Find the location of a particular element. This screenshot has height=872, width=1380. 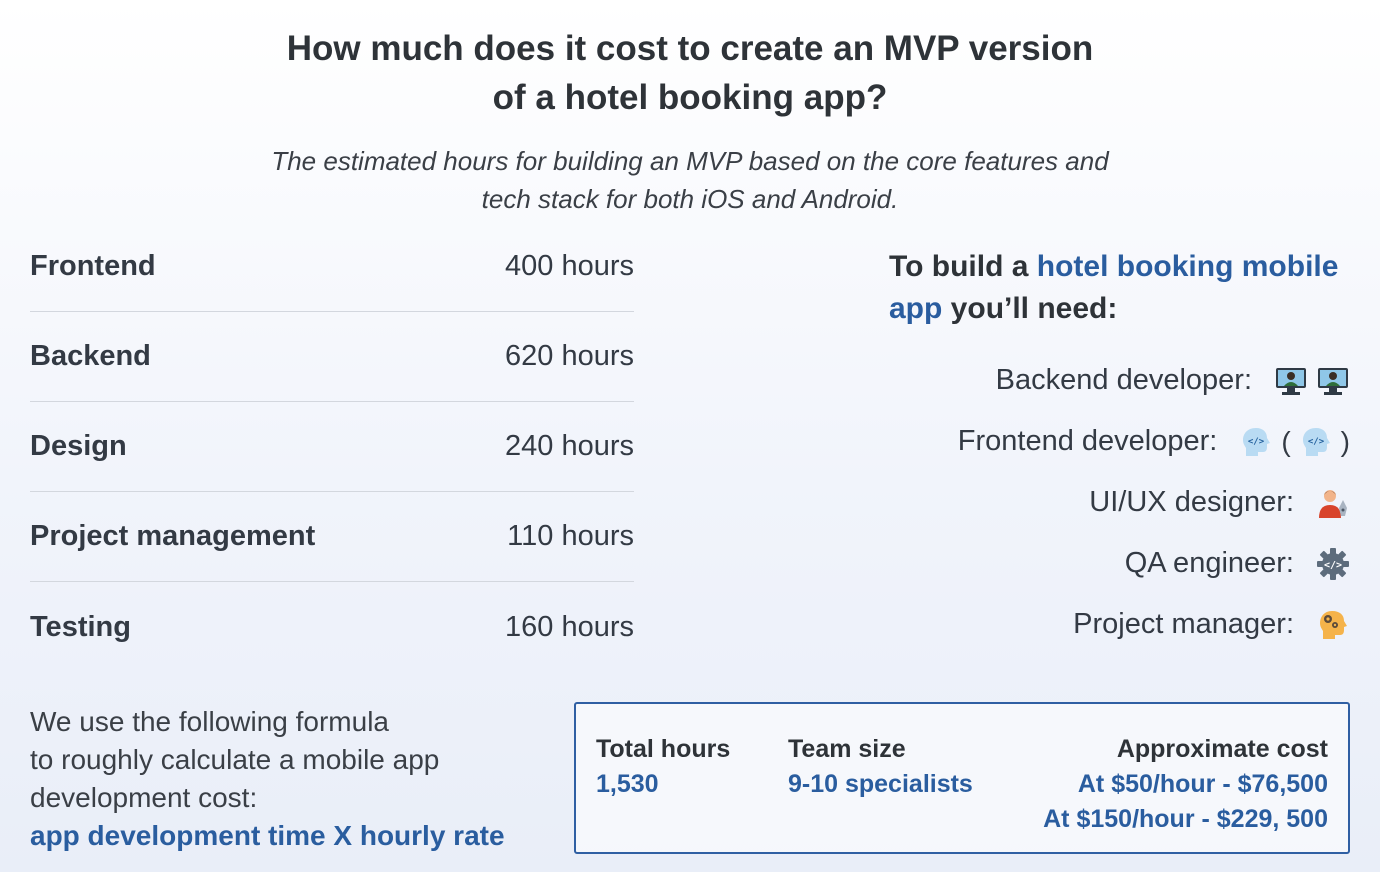

cost-at-150: At $150/hour - $229, 500 is located at coordinates (1185, 819).